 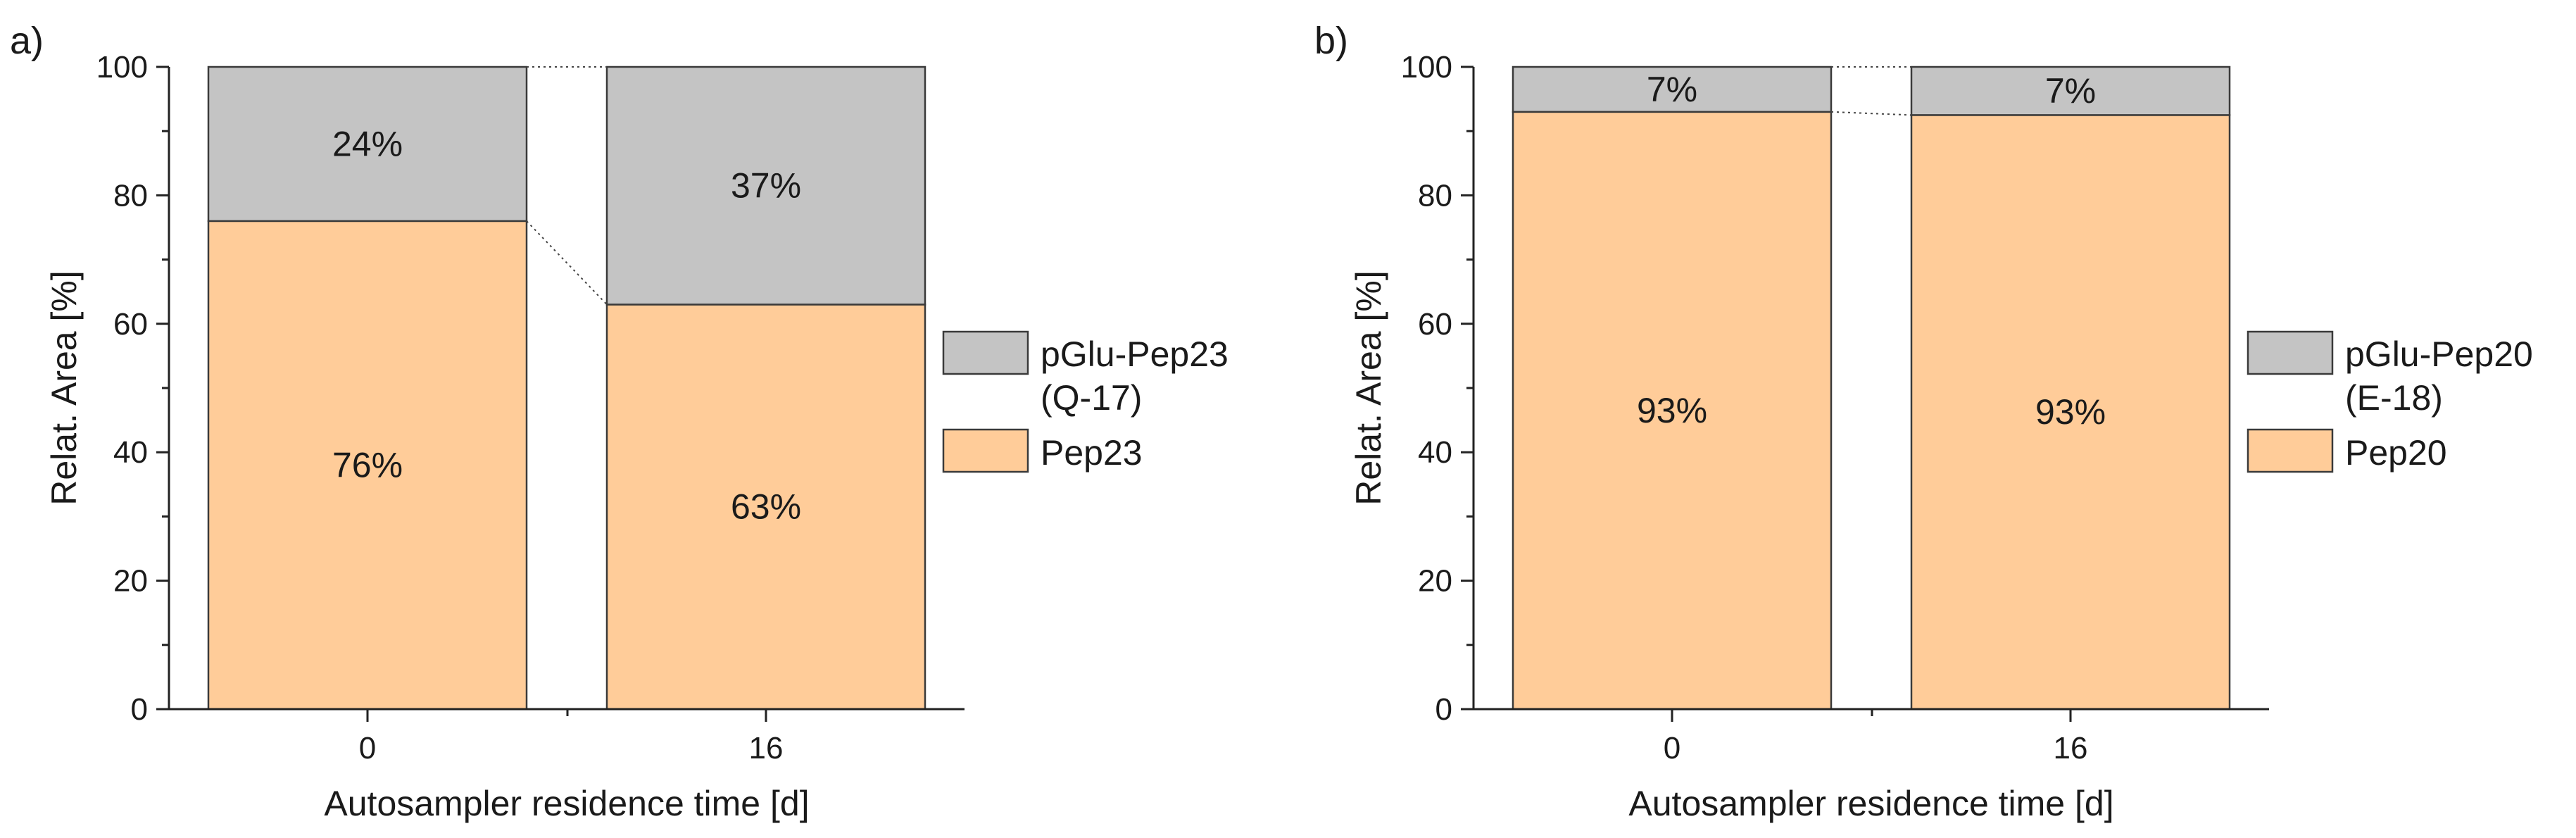 I want to click on data-label: 63%, so click(x=766, y=507).